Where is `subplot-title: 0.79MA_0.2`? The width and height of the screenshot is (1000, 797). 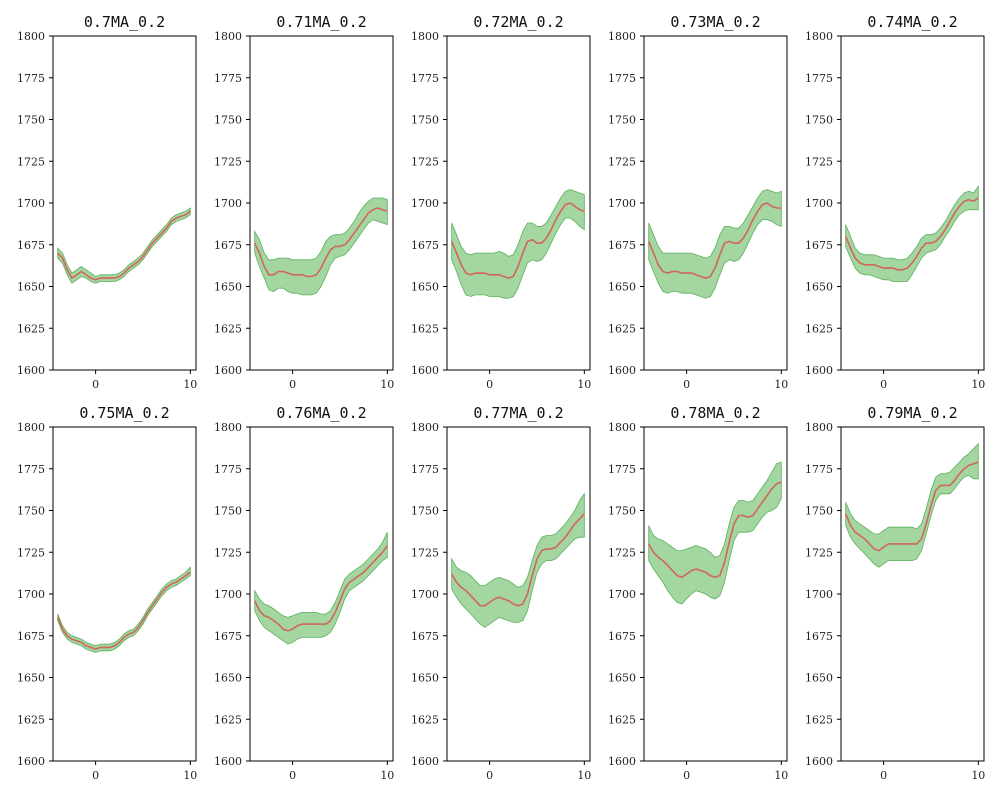 subplot-title: 0.79MA_0.2 is located at coordinates (912, 413).